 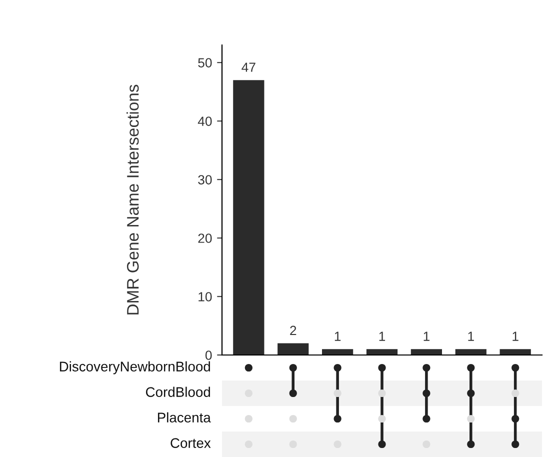 I want to click on text: CordBlood, so click(x=178, y=391).